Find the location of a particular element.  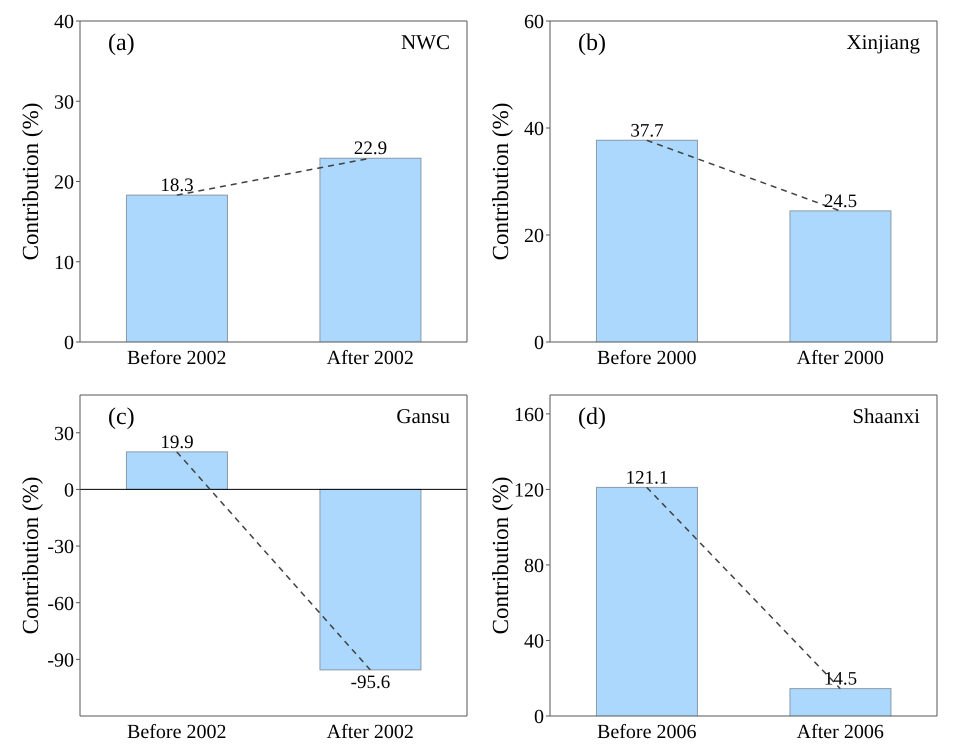

y-tick-label: 160 is located at coordinates (529, 415).